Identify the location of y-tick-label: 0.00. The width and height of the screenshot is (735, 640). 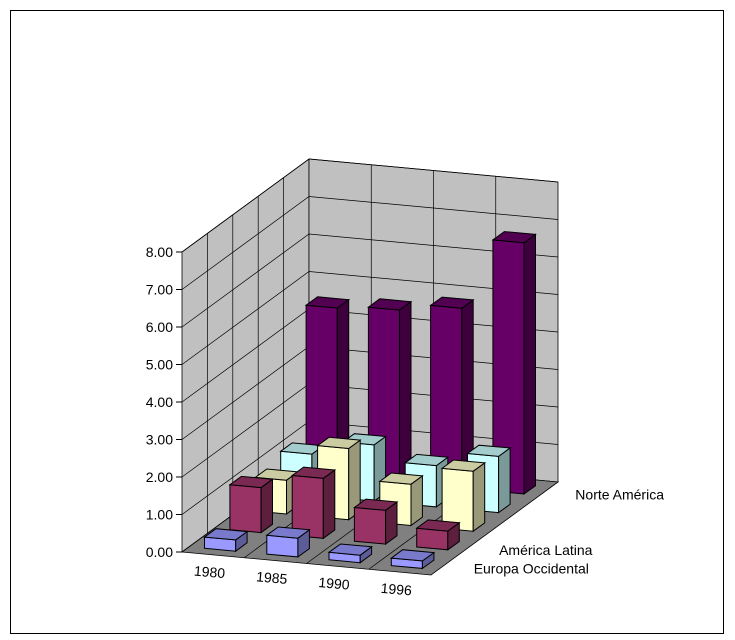
(159, 552).